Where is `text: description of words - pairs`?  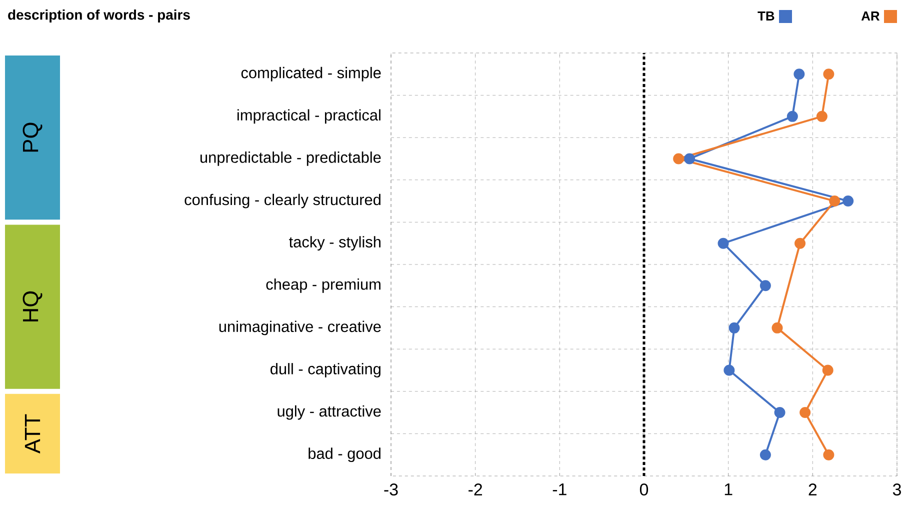
text: description of words - pairs is located at coordinates (99, 15).